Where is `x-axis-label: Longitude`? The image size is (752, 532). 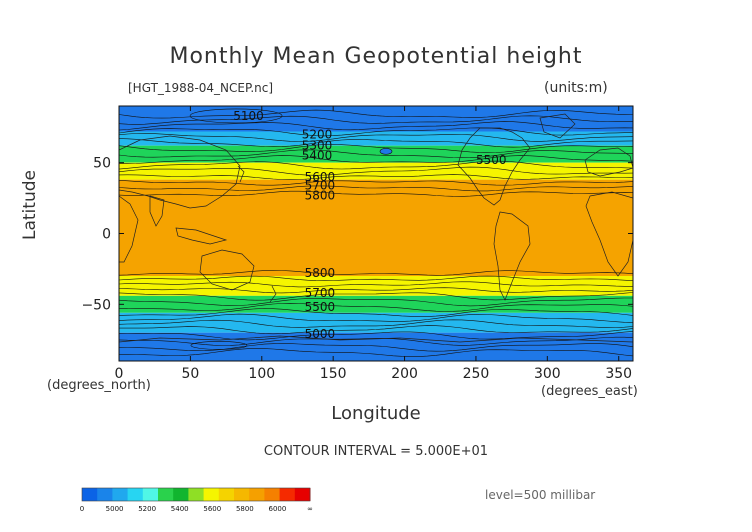
x-axis-label: Longitude is located at coordinates (376, 413).